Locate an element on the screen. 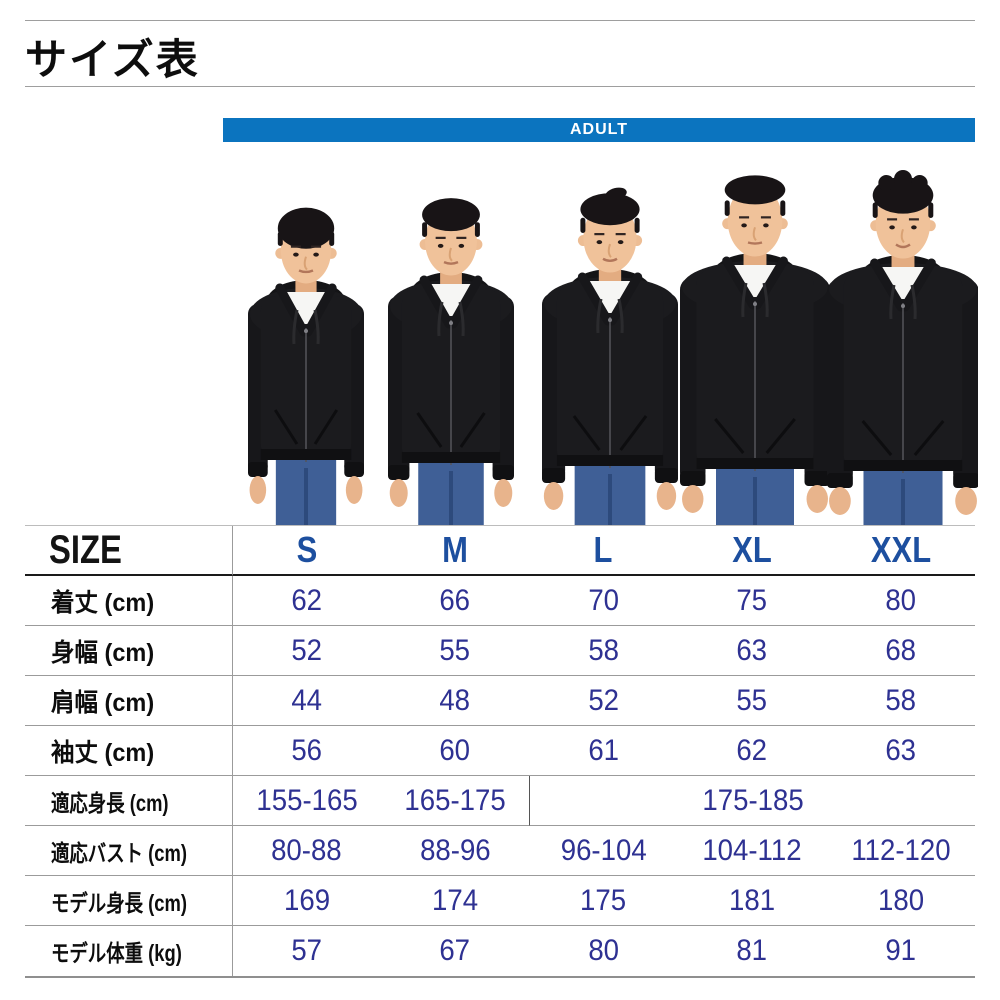 Image resolution: width=1000 pixels, height=1000 pixels. row-label: モデル体重 (kg) is located at coordinates (128, 951).